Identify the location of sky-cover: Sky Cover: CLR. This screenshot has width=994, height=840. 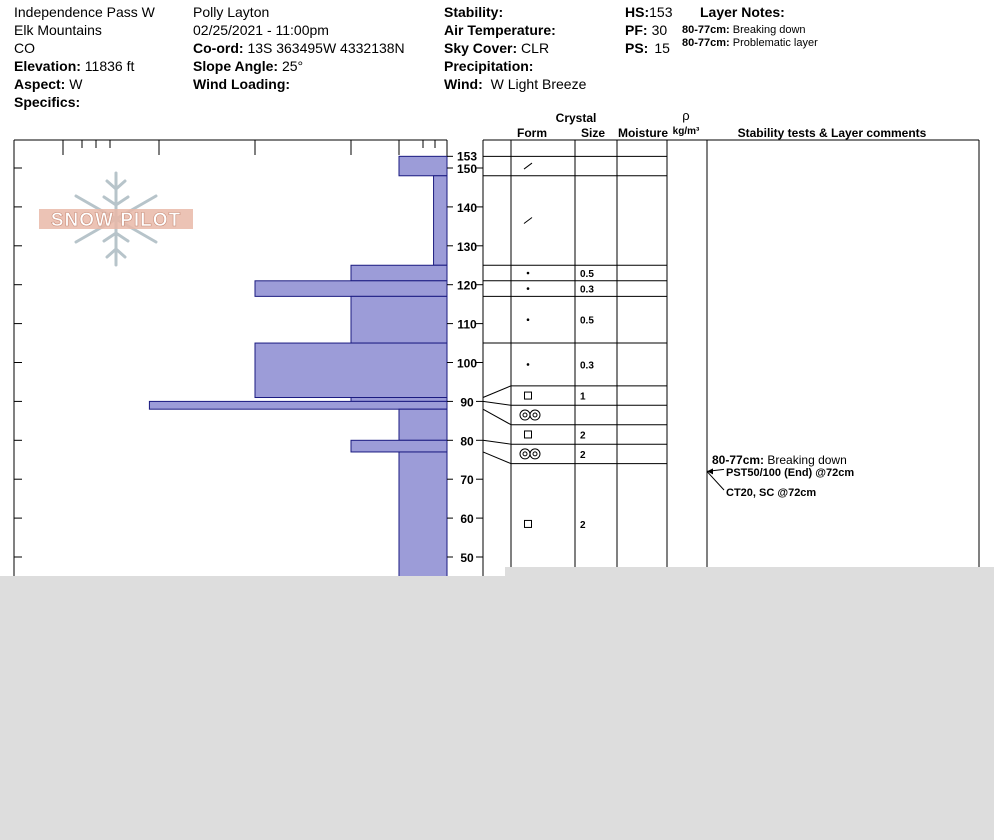
(496, 48).